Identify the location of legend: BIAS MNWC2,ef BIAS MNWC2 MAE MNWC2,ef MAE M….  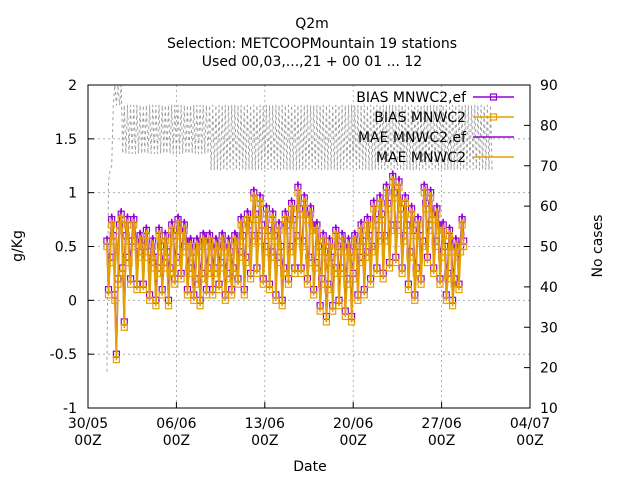
(435, 128).